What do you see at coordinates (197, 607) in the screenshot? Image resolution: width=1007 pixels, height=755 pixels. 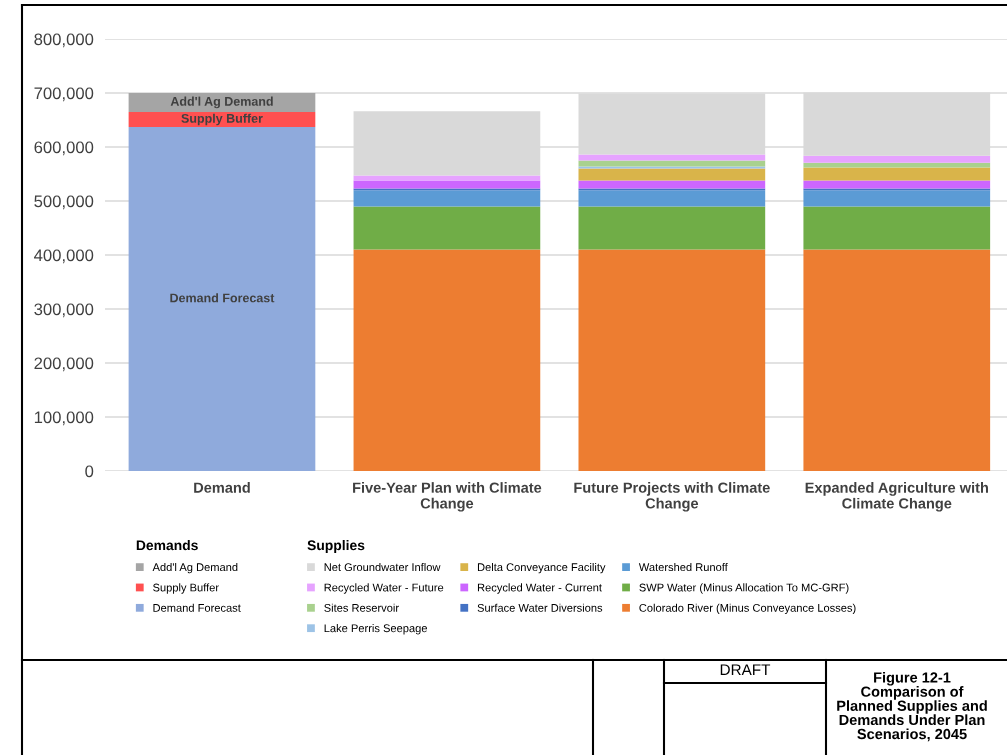 I see `legend-label: Demand Forecast` at bounding box center [197, 607].